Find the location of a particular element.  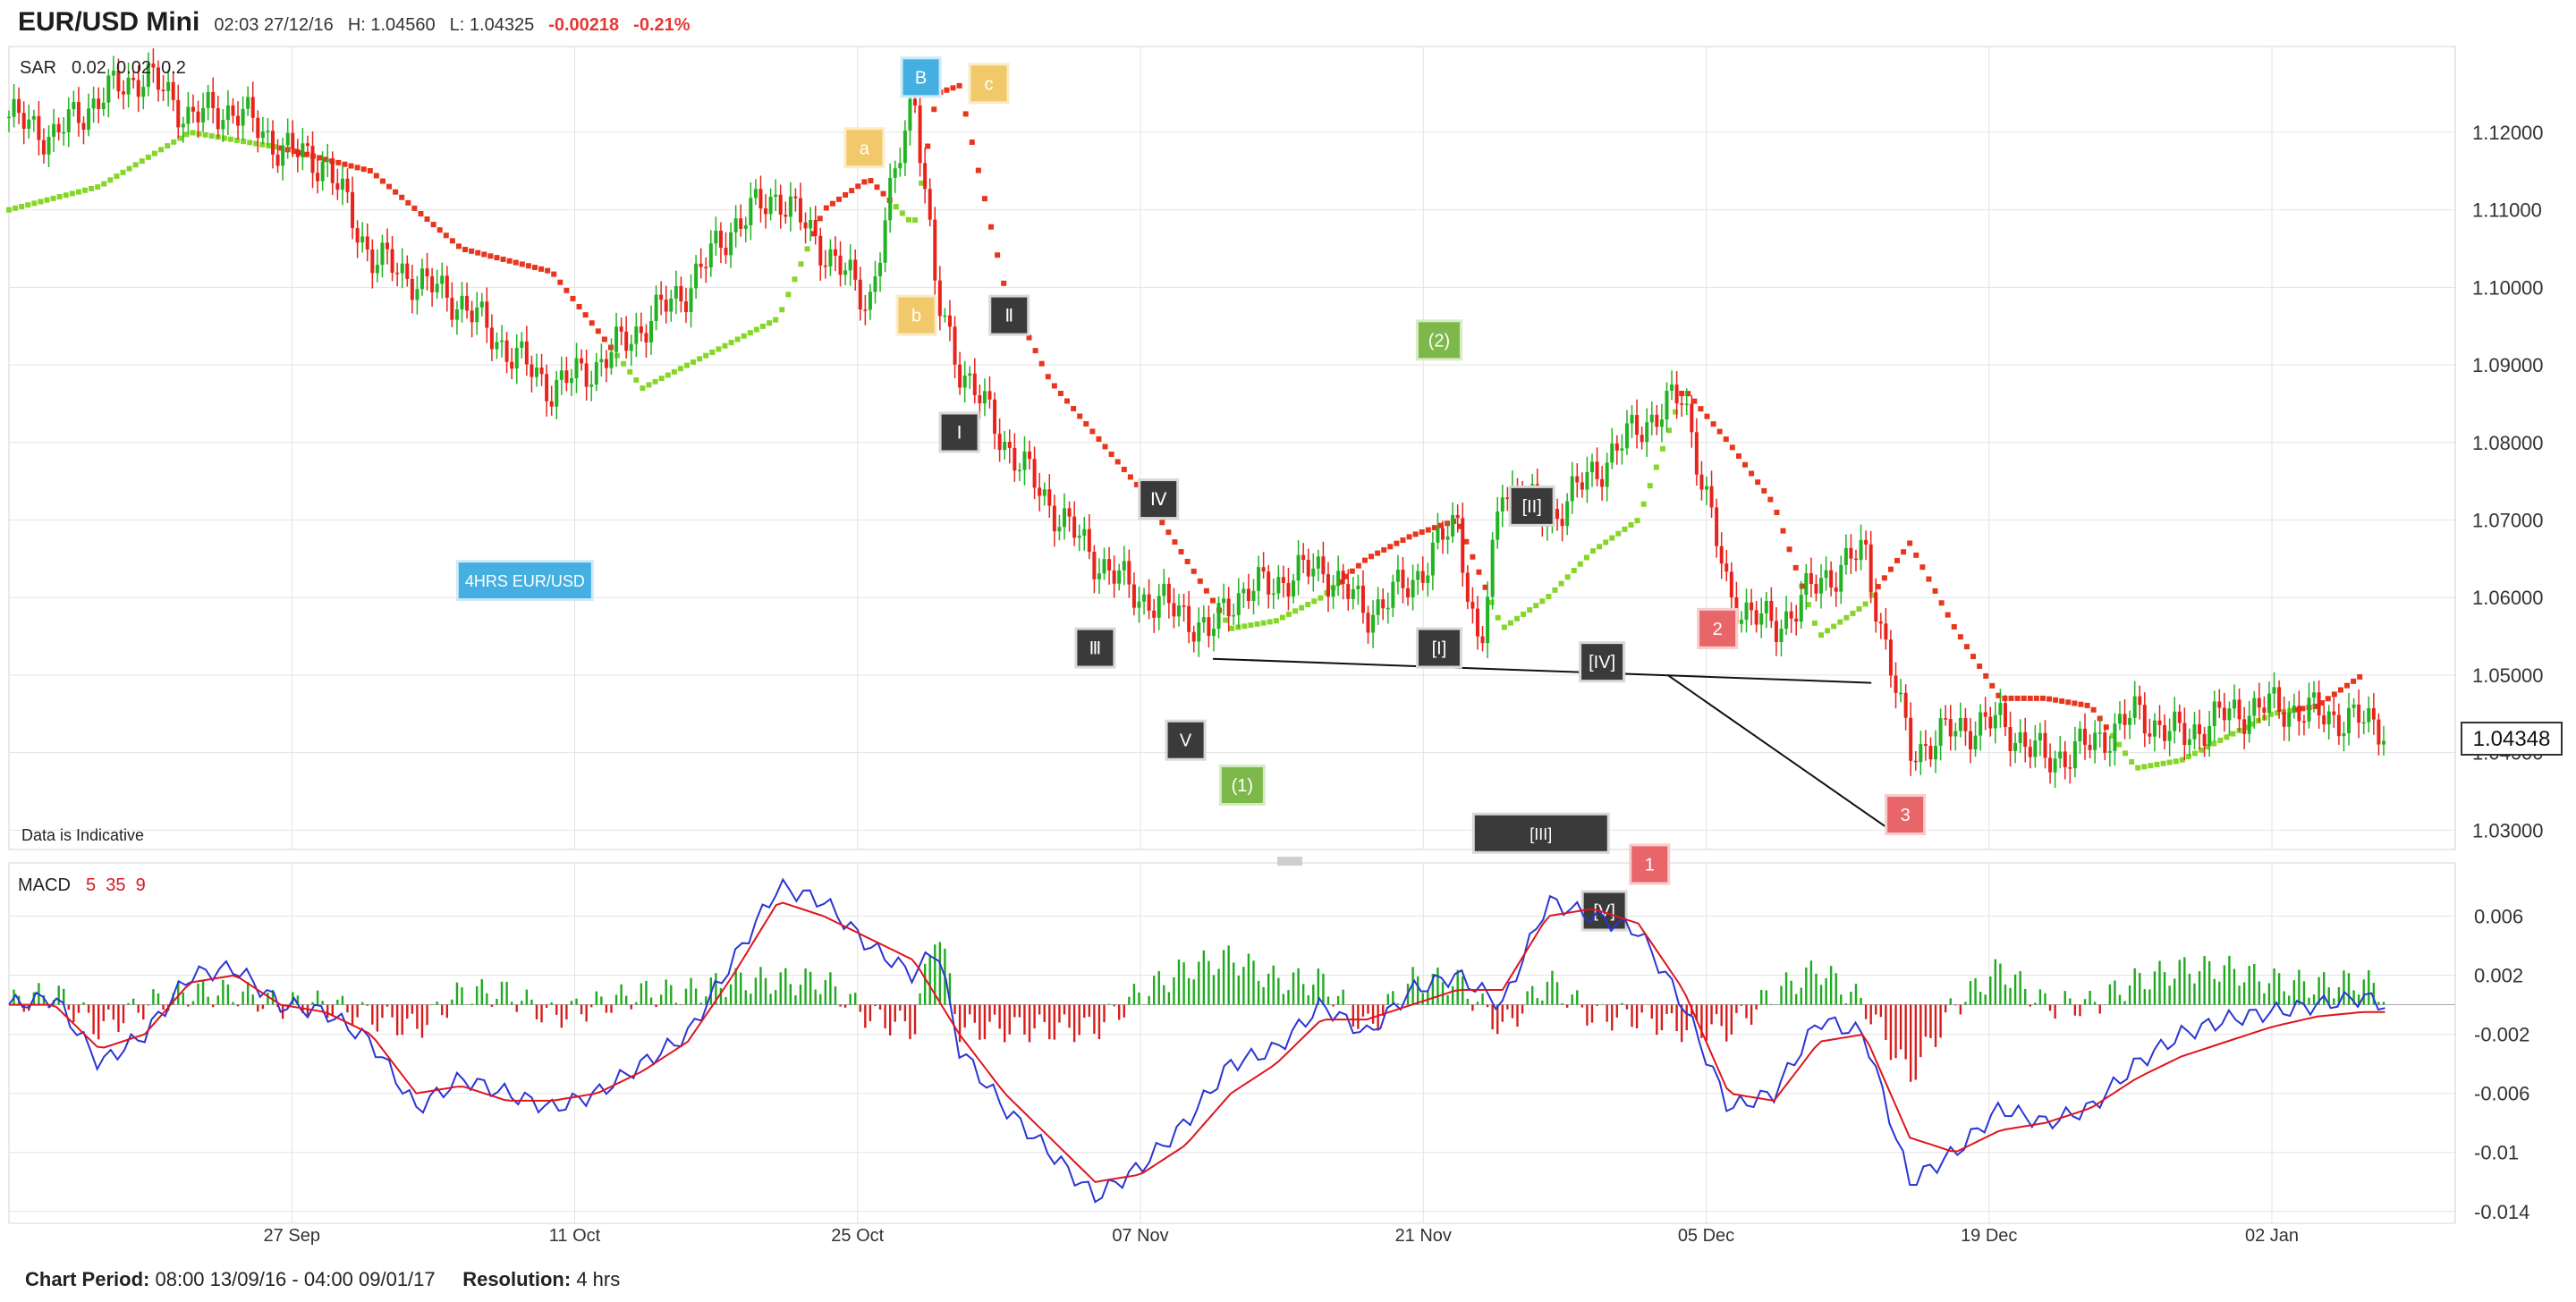

sar-label: SAR is located at coordinates (38, 68).